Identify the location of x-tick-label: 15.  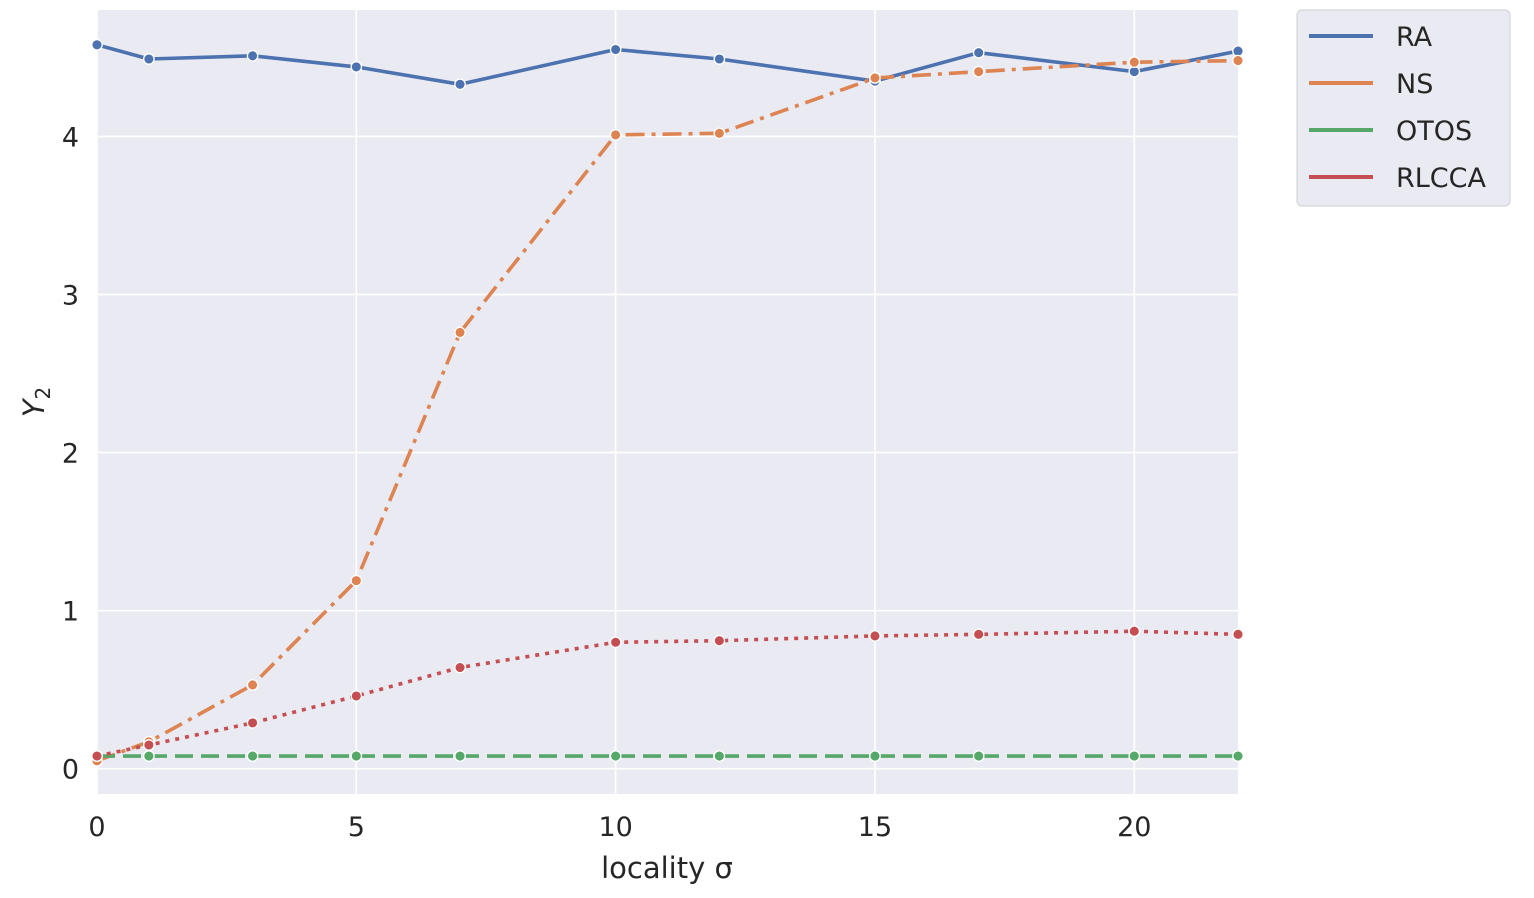
(875, 827).